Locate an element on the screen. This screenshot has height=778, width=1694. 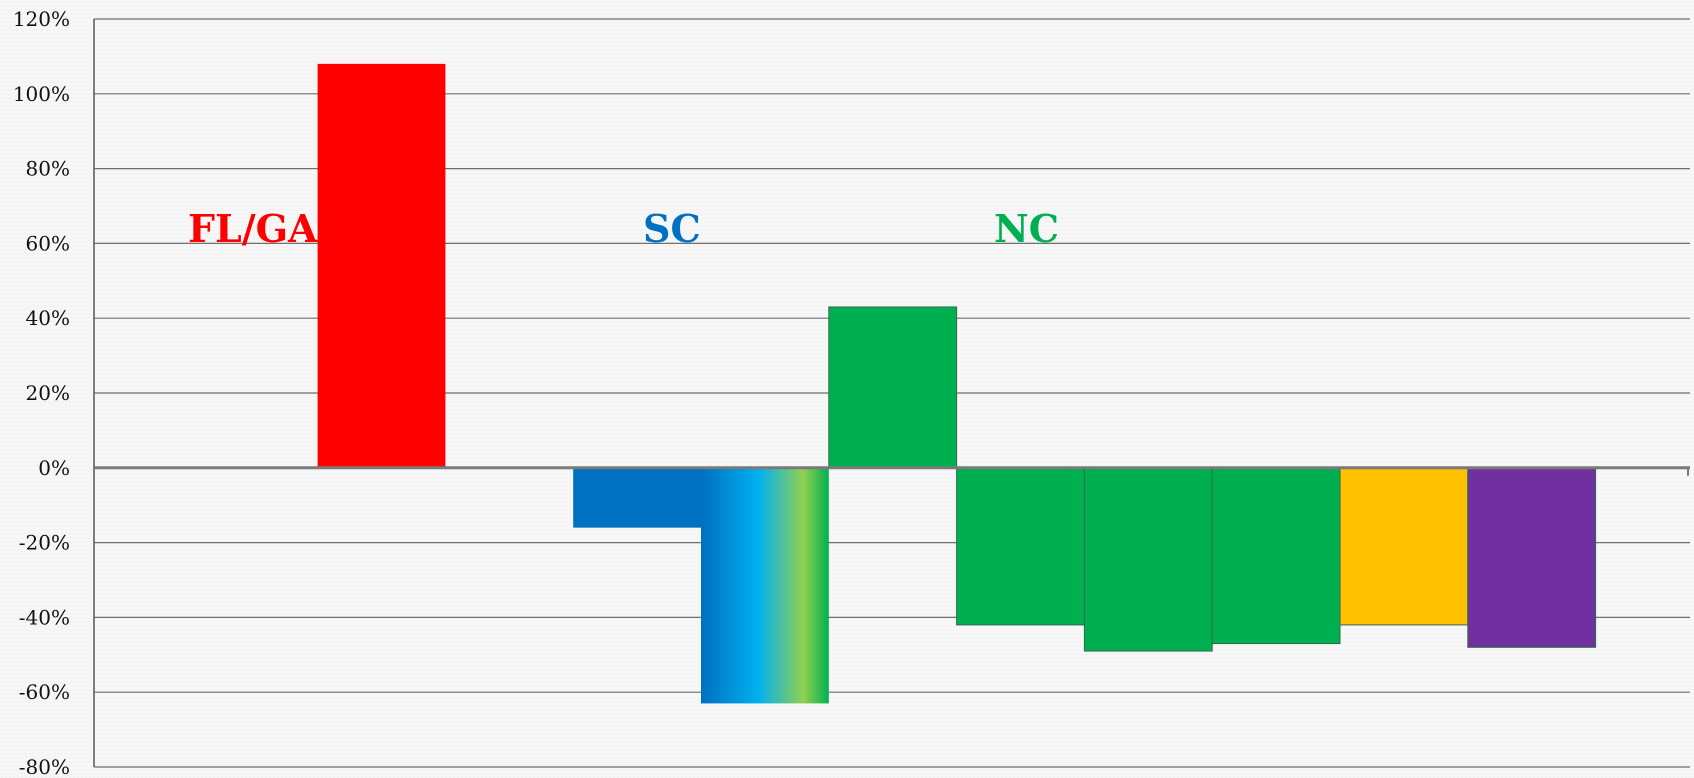
annotation-nc: NC is located at coordinates (1026, 228).